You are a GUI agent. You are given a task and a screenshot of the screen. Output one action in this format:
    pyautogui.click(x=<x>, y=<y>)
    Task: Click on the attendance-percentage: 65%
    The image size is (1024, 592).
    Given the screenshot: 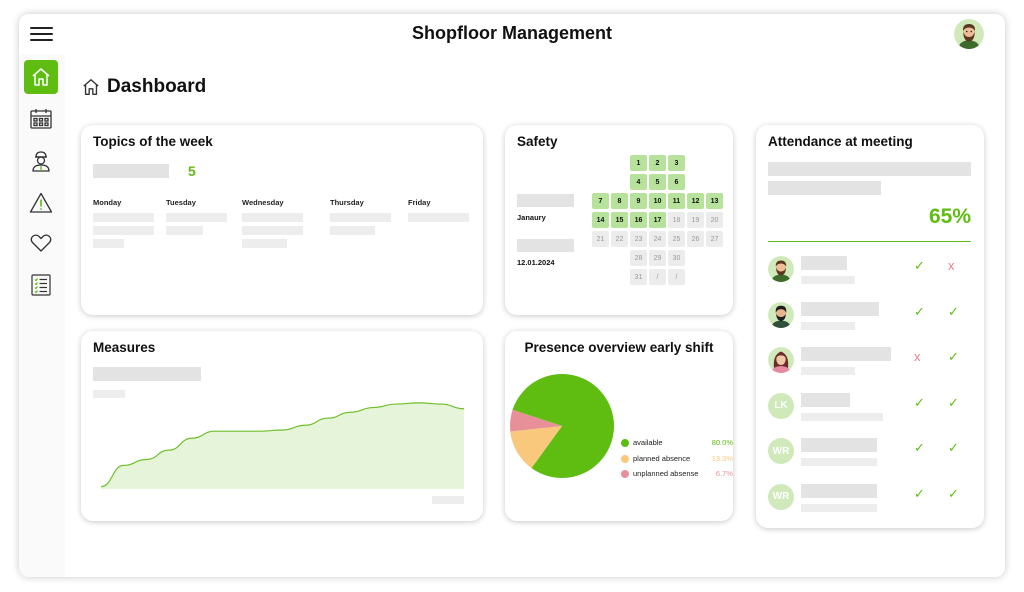 What is the action you would take?
    pyautogui.click(x=949, y=216)
    